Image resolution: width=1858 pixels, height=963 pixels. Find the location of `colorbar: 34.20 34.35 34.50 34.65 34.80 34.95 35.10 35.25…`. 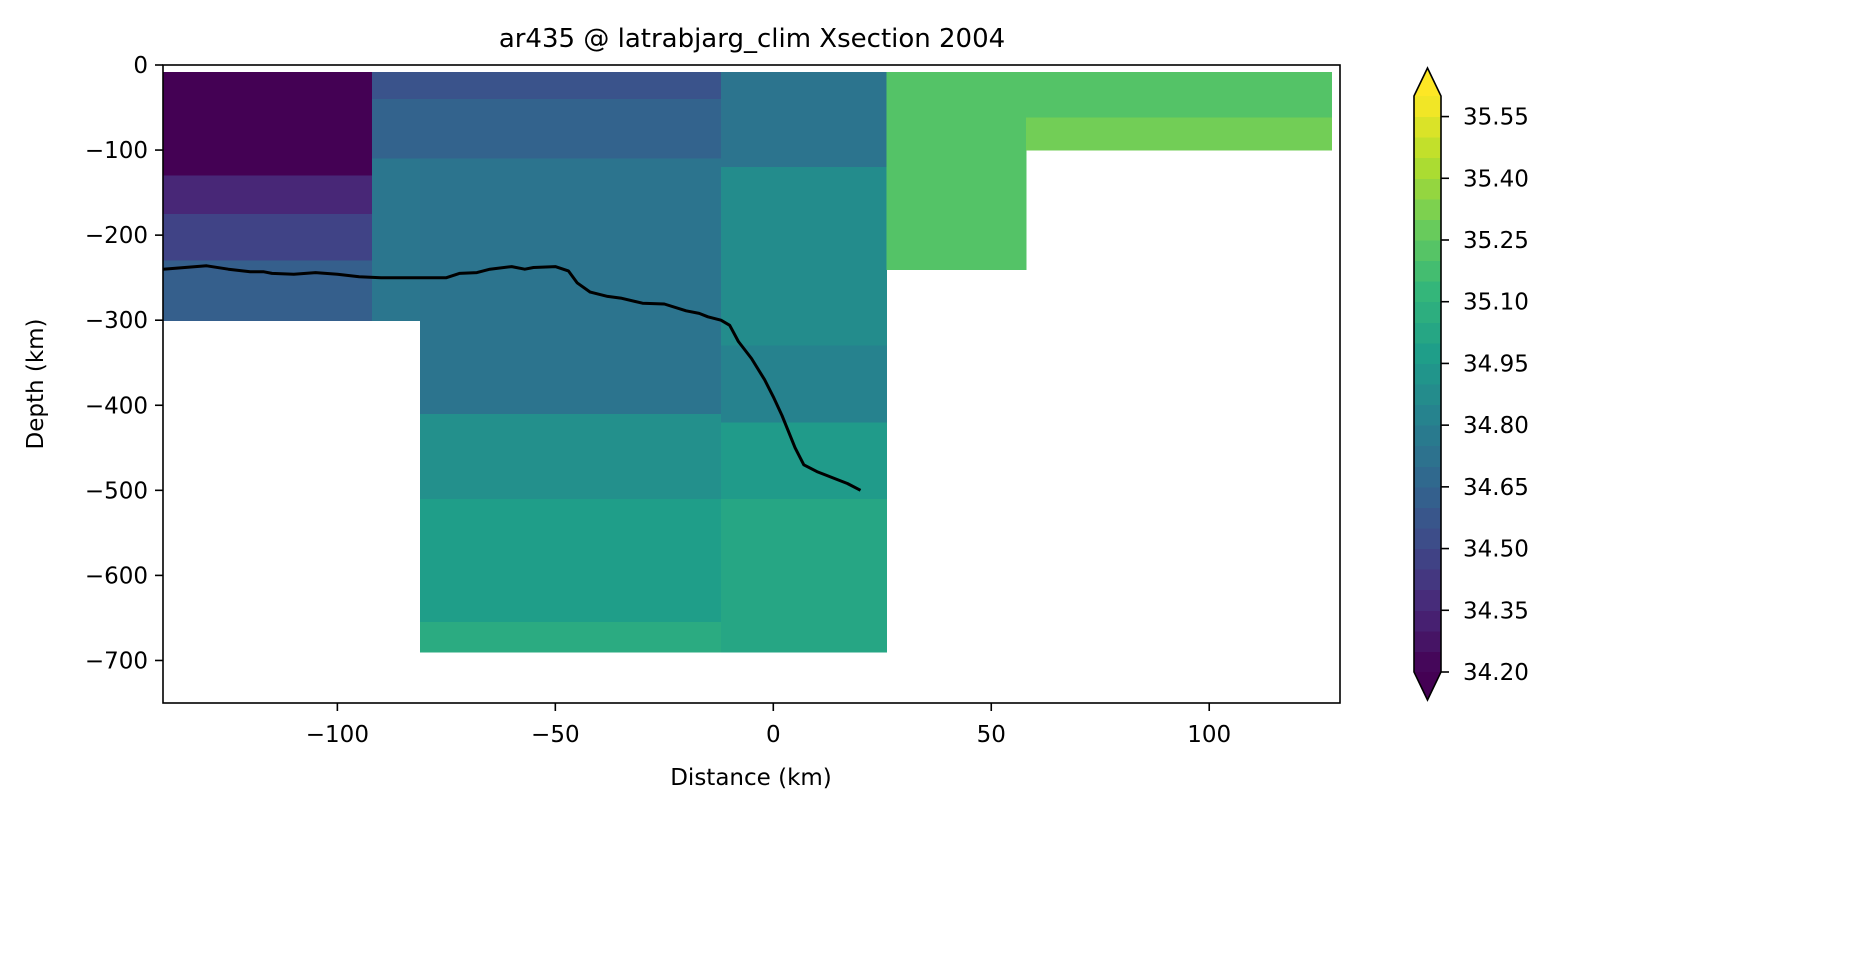

colorbar: 34.20 34.35 34.50 34.65 34.80 34.95 35.10 35.25… is located at coordinates (1471, 384).